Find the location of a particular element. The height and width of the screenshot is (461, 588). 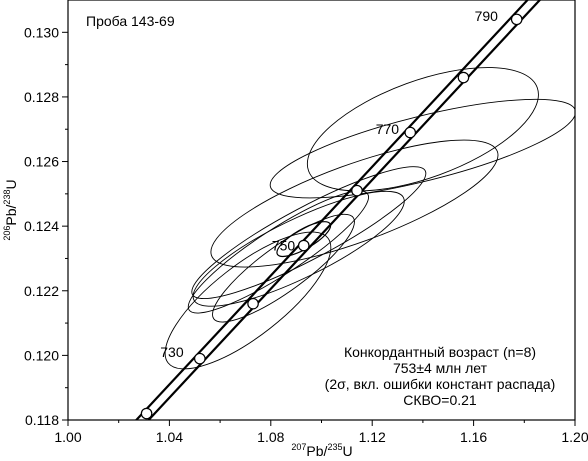

y-axis-title-base2: U is located at coordinates (11, 184).